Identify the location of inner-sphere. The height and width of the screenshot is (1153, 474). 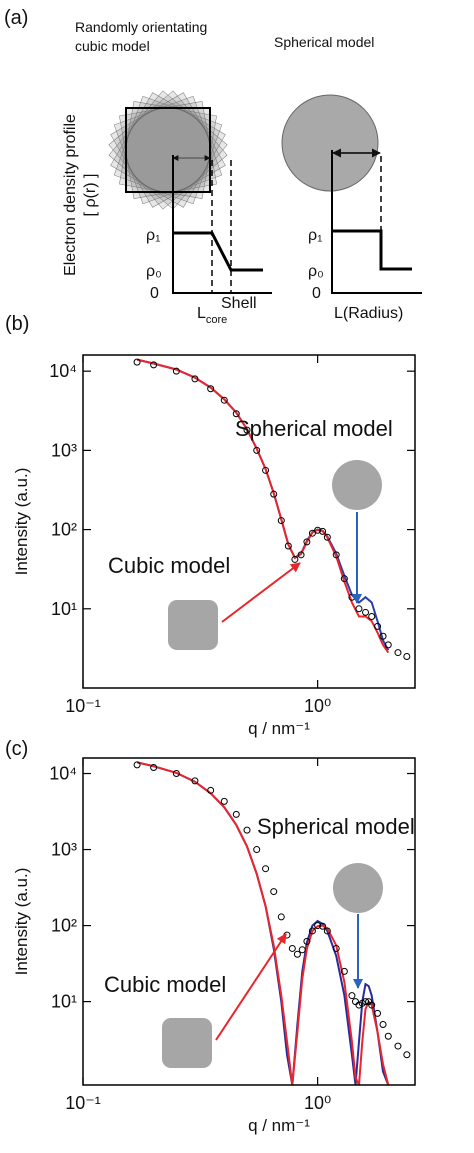
(168, 150).